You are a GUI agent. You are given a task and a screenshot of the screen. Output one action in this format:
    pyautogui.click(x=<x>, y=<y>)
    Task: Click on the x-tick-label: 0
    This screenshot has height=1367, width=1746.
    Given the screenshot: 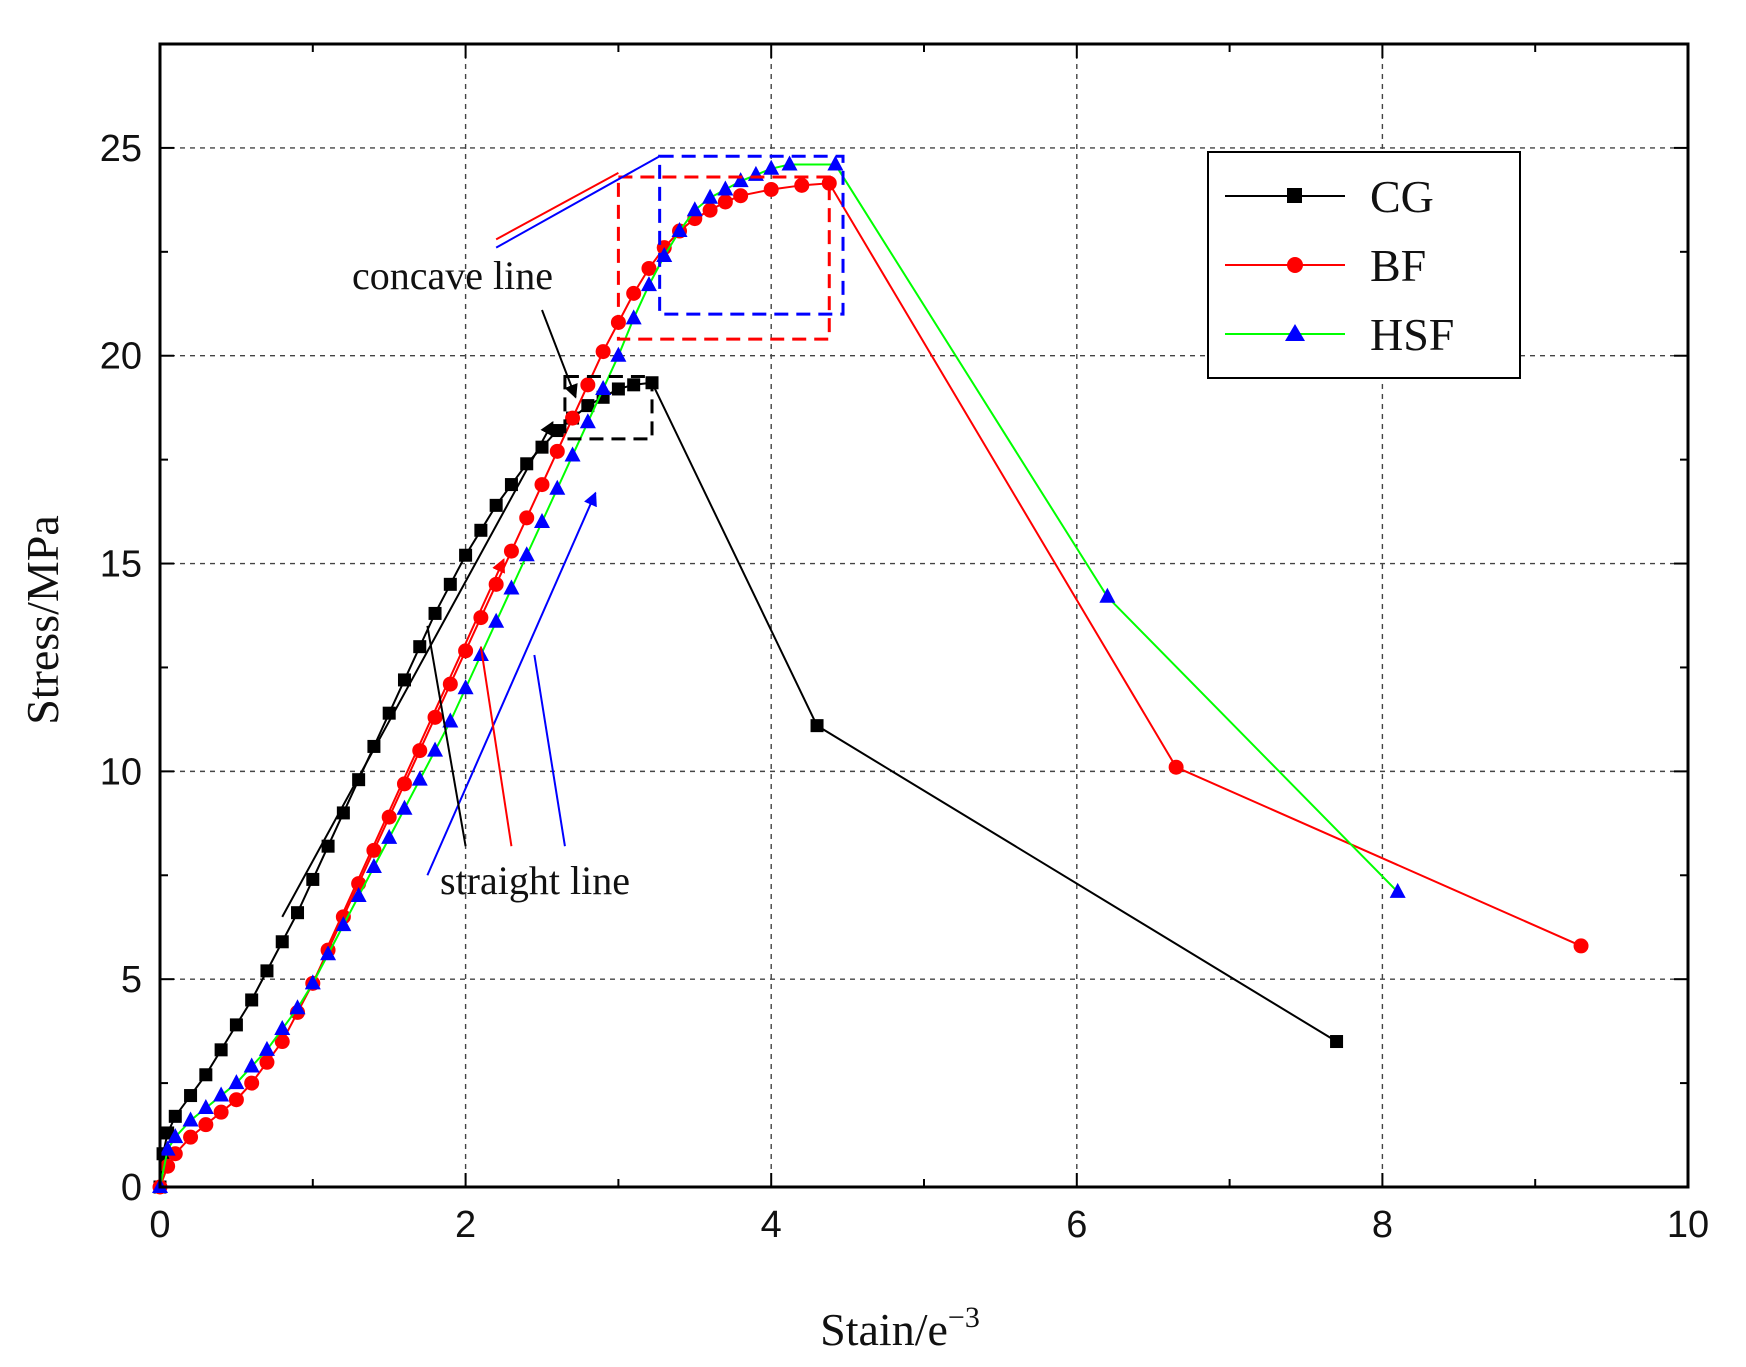 What is the action you would take?
    pyautogui.click(x=159, y=1225)
    